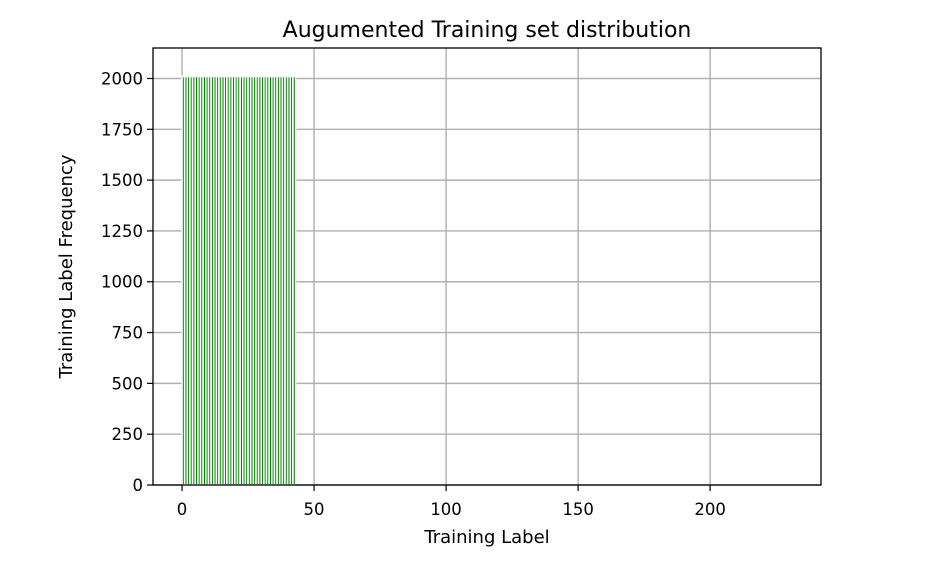  What do you see at coordinates (128, 434) in the screenshot?
I see `y-tick-label: 250` at bounding box center [128, 434].